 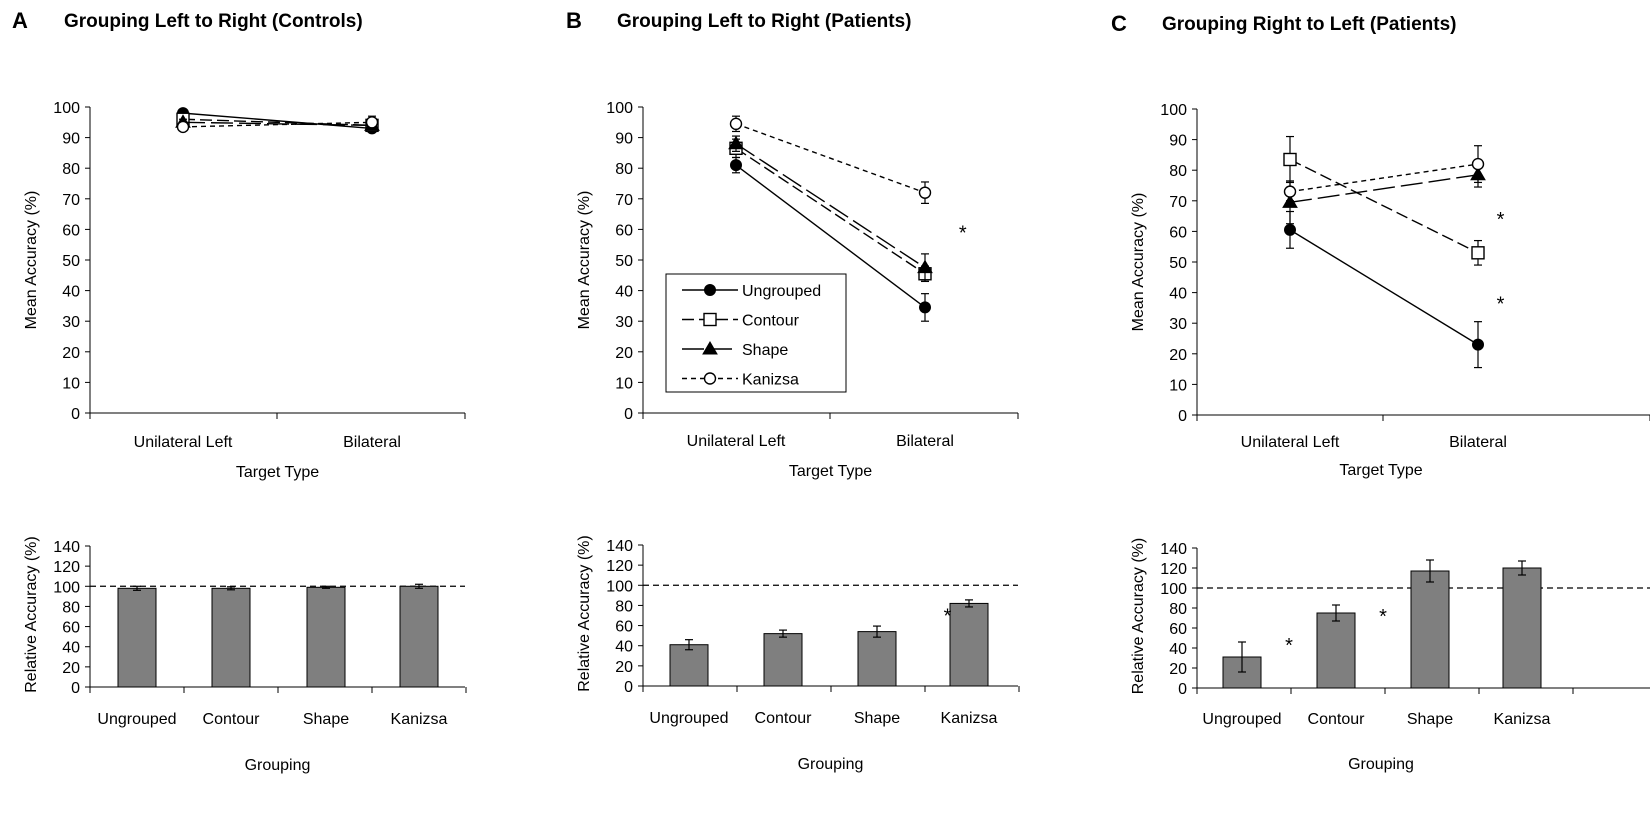 I want to click on y-axis-title: Relative Accuracy (%), so click(x=1138, y=616).